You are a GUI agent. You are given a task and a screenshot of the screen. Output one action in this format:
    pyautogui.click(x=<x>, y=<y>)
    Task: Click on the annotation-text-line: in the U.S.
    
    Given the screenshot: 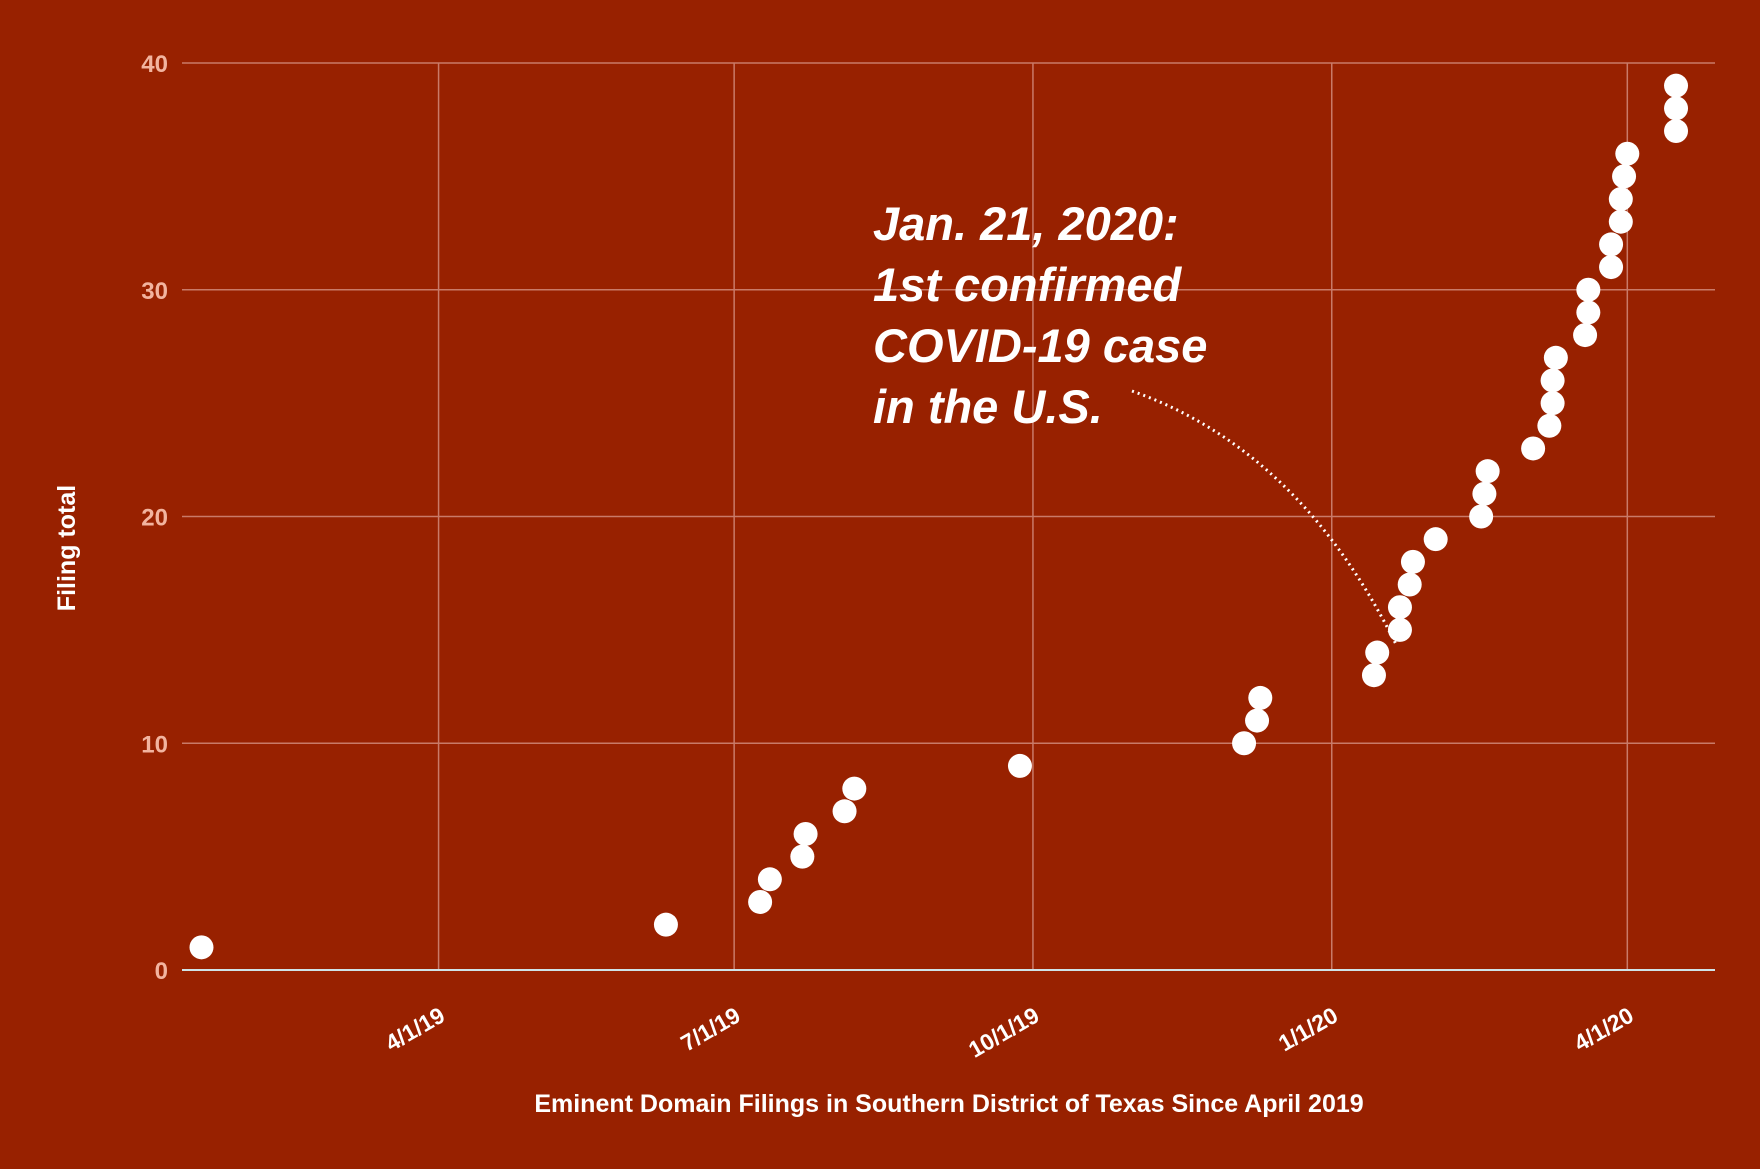 What is the action you would take?
    pyautogui.click(x=988, y=406)
    